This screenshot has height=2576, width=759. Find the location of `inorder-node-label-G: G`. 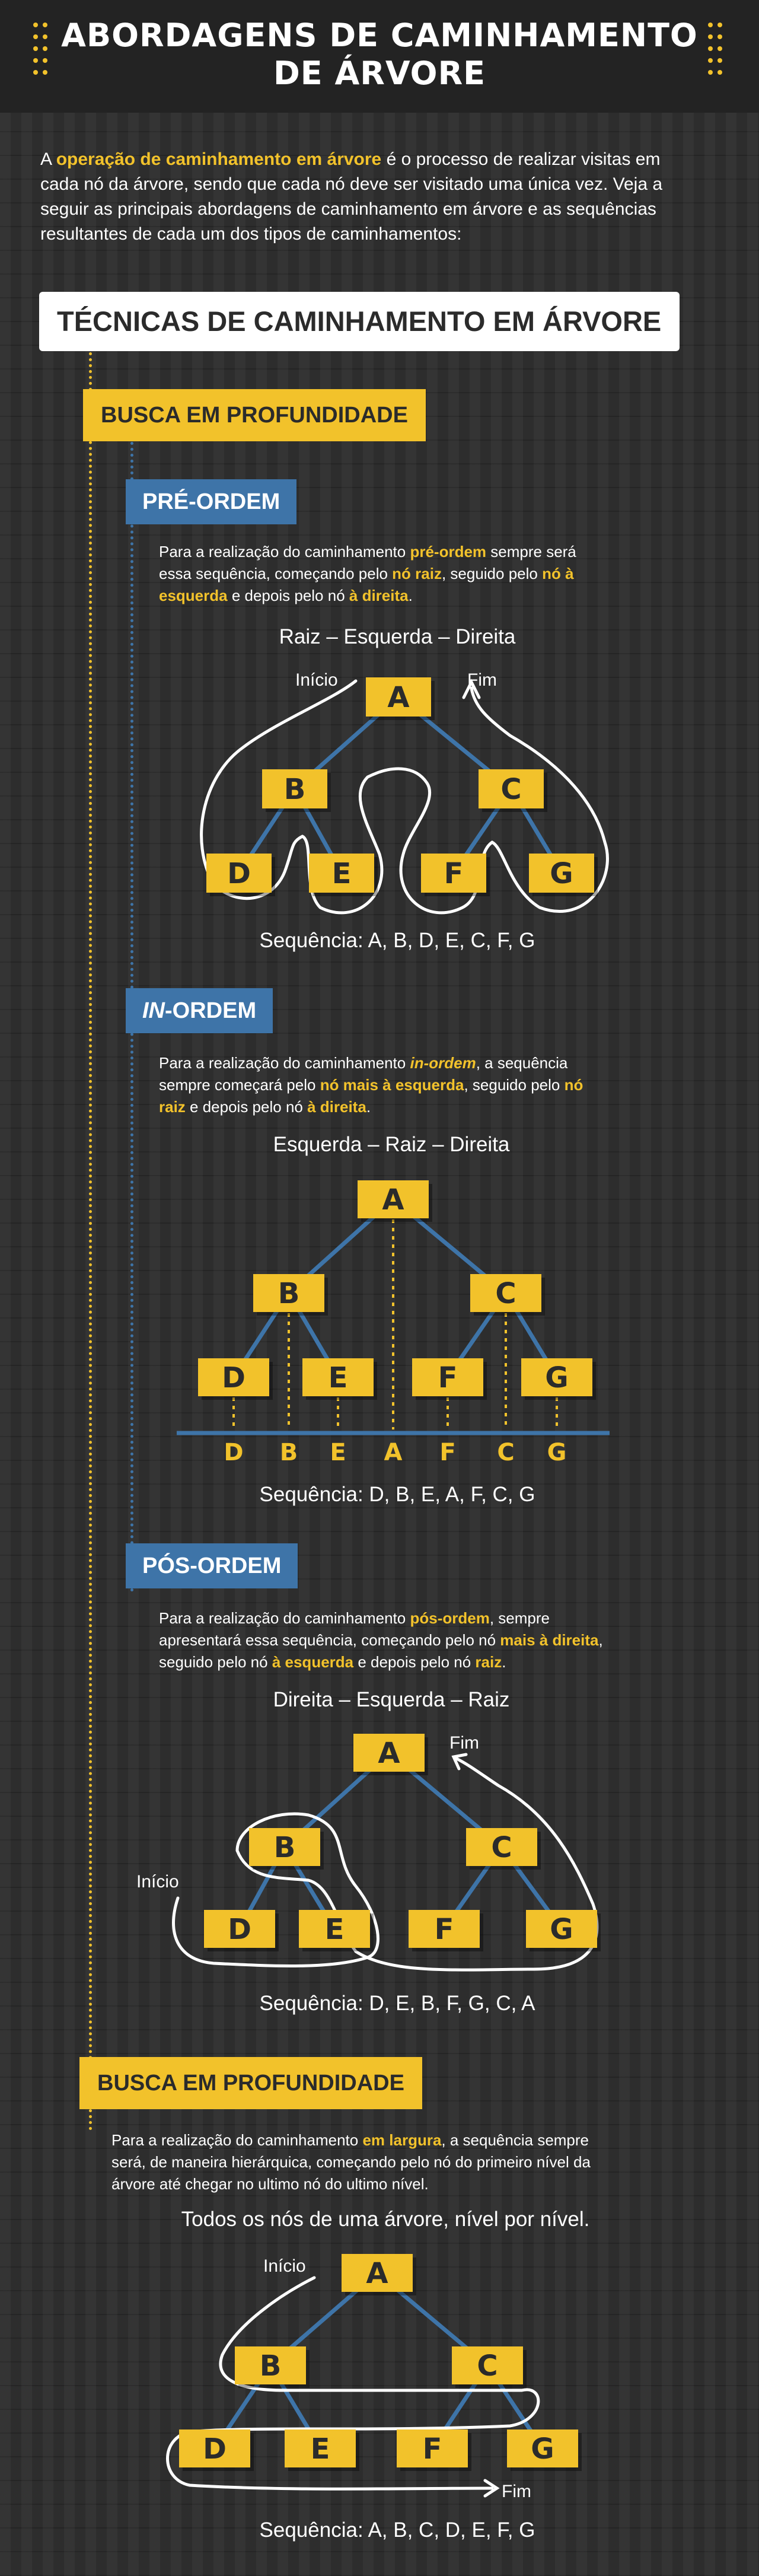

inorder-node-label-G: G is located at coordinates (556, 1377).